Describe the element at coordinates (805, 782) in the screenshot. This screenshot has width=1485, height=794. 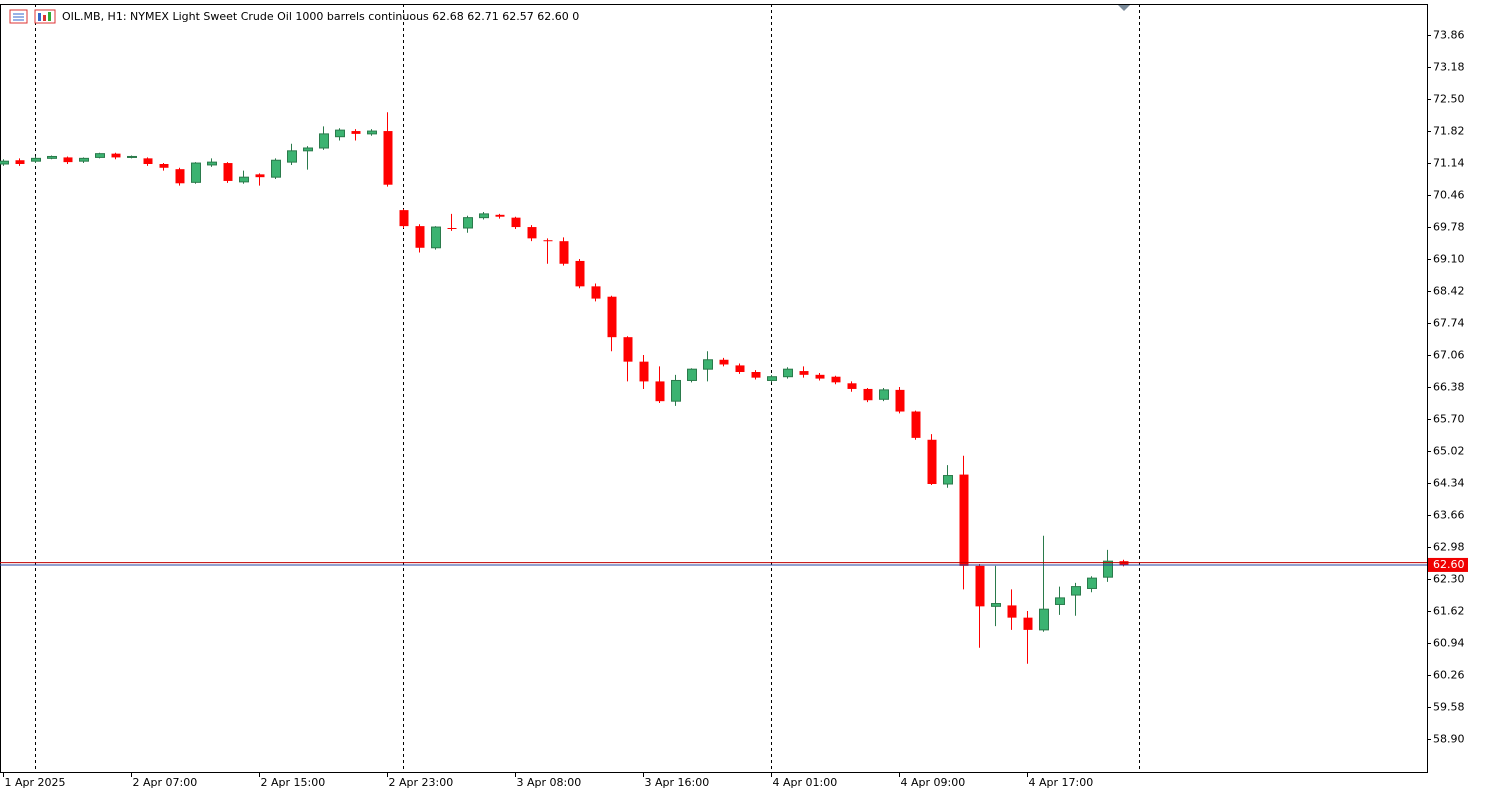
I see `x-tick-label: 4 Apr 01:00` at that location.